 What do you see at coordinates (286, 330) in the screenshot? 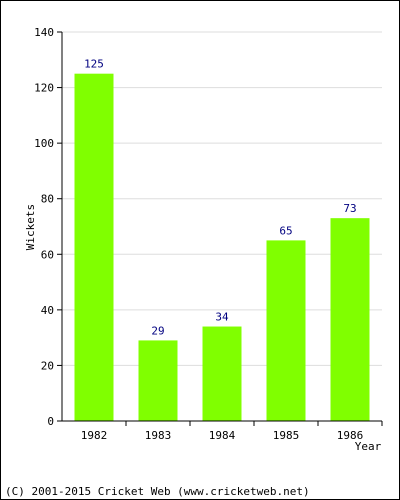
I see `bar-1985` at bounding box center [286, 330].